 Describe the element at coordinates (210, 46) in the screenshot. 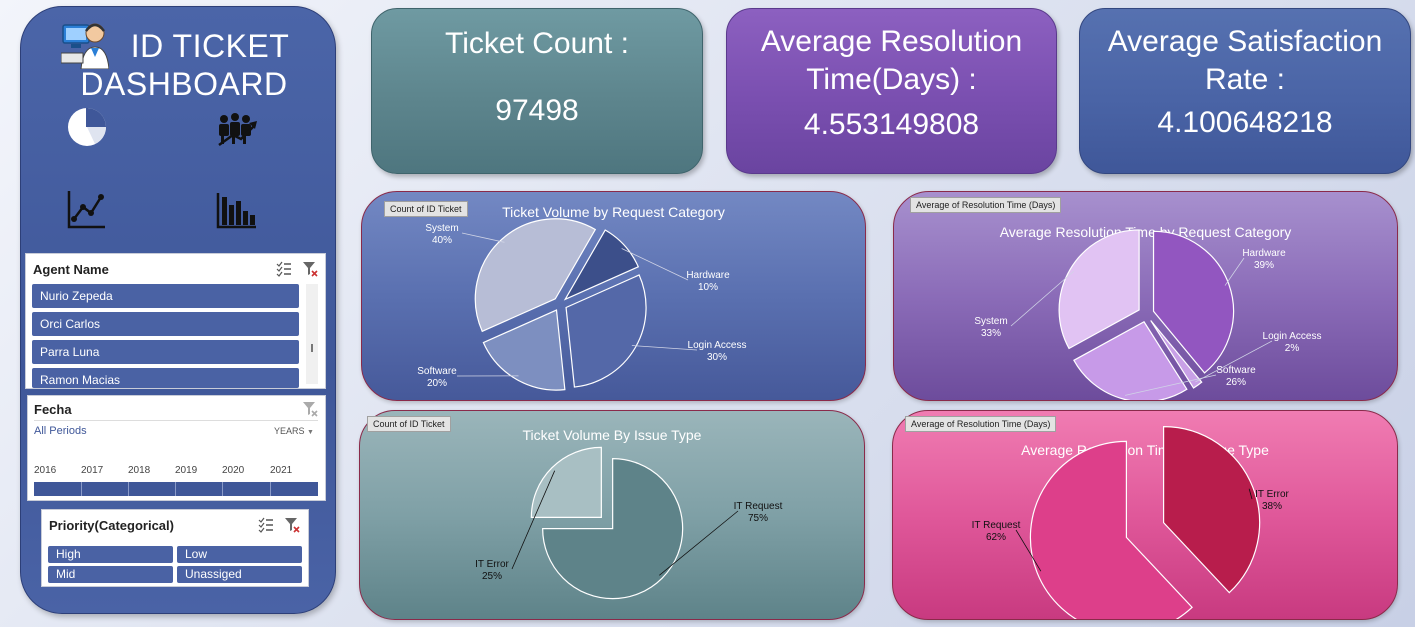

I see `dashboard-title-line1: ID TICKET` at that location.